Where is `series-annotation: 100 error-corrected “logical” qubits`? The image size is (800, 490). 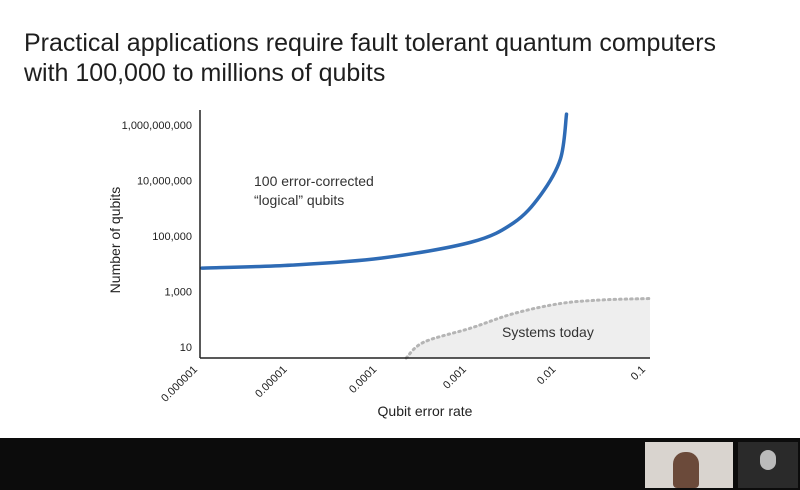 series-annotation: 100 error-corrected “logical” qubits is located at coordinates (314, 190).